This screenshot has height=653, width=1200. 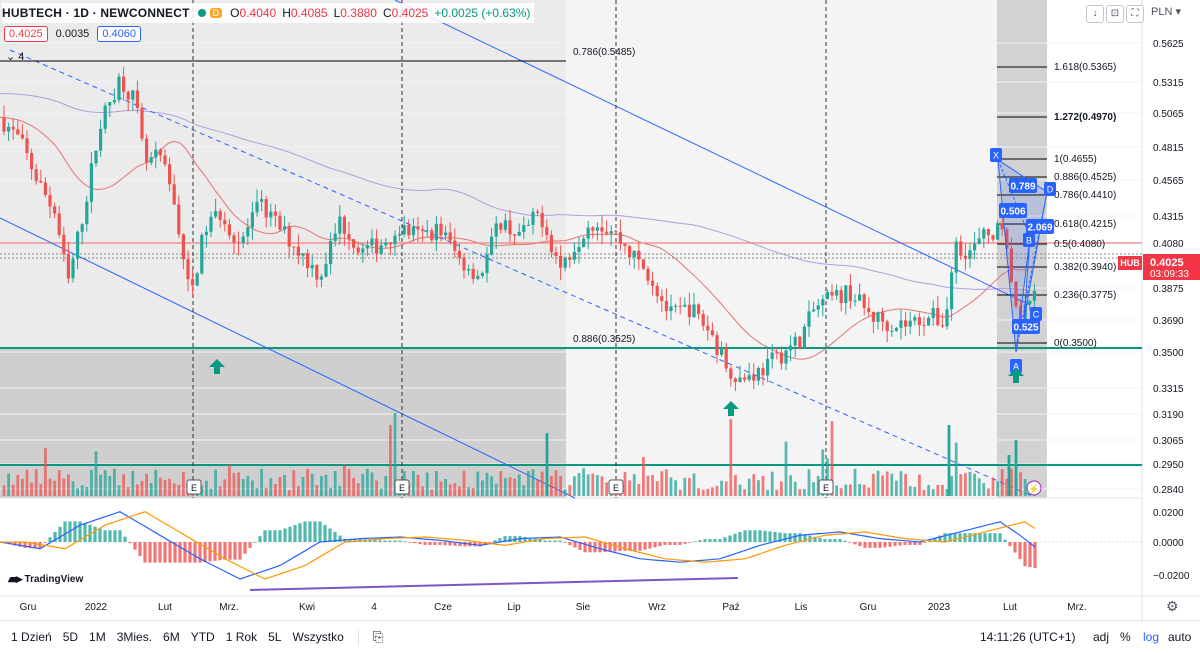 I want to click on clock-time: 14:11:26 (UTC+1), so click(x=1028, y=637).